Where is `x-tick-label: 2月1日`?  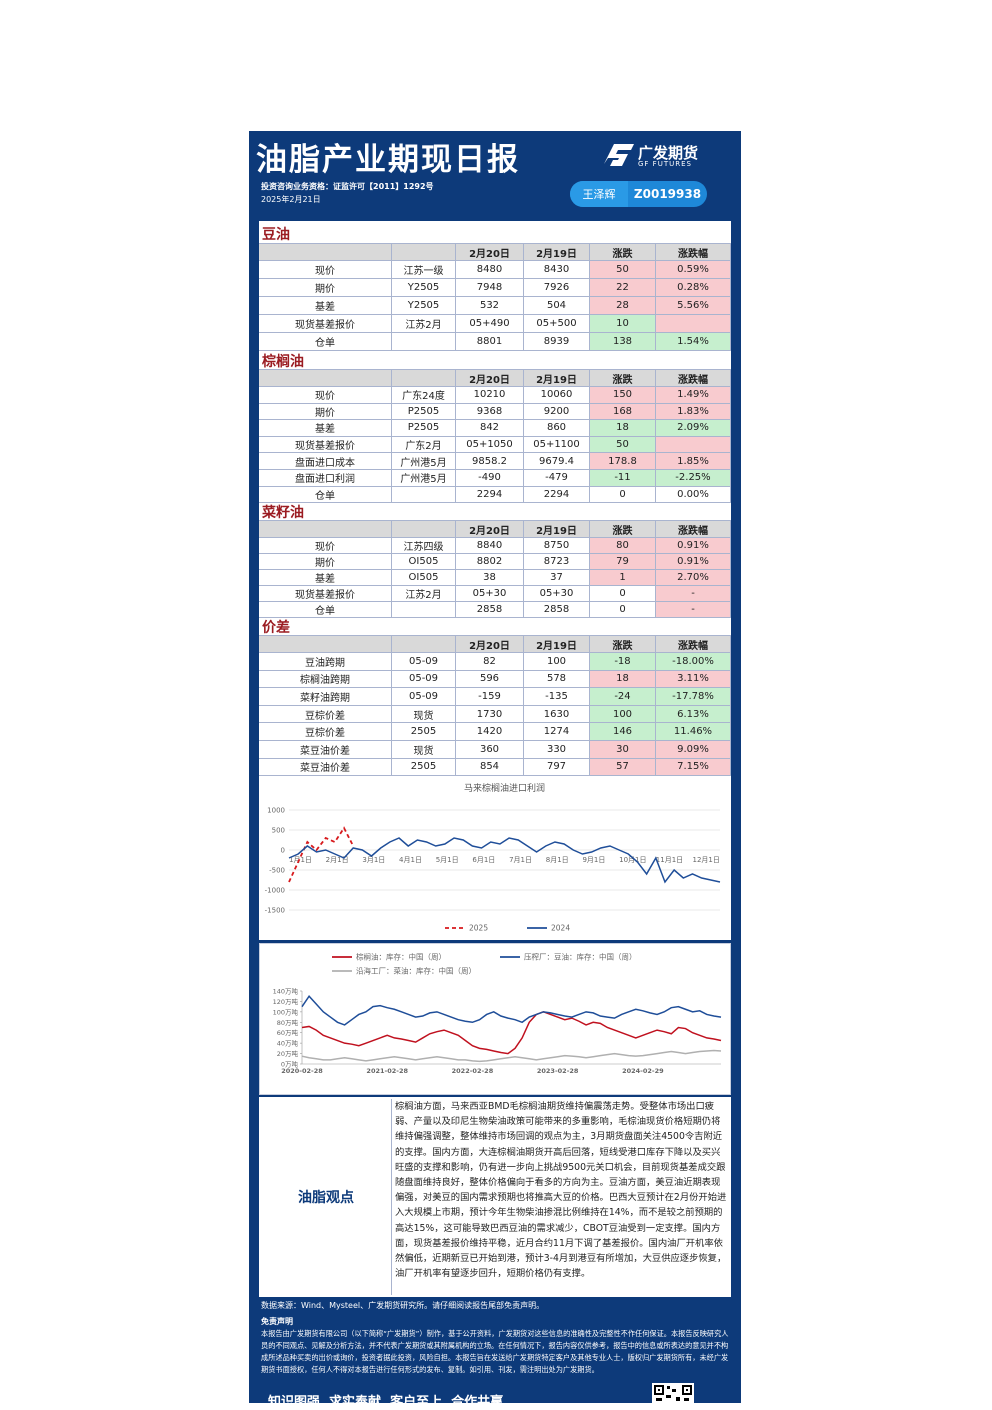 x-tick-label: 2月1日 is located at coordinates (337, 860).